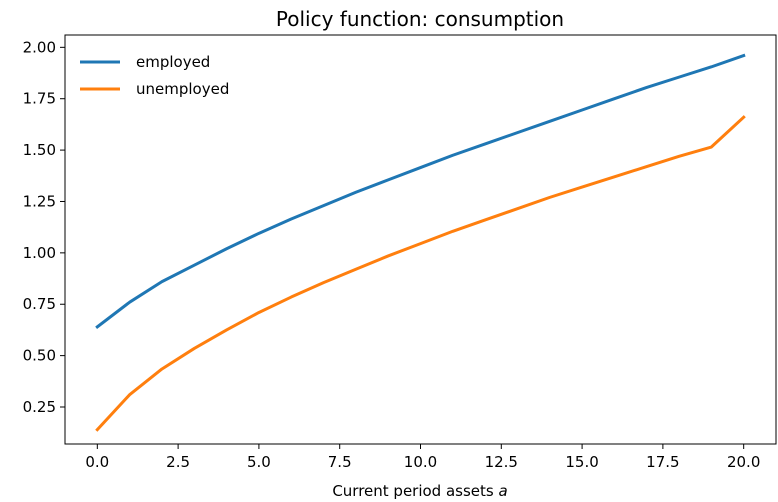  What do you see at coordinates (662, 462) in the screenshot?
I see `x-tick-label: 17.5` at bounding box center [662, 462].